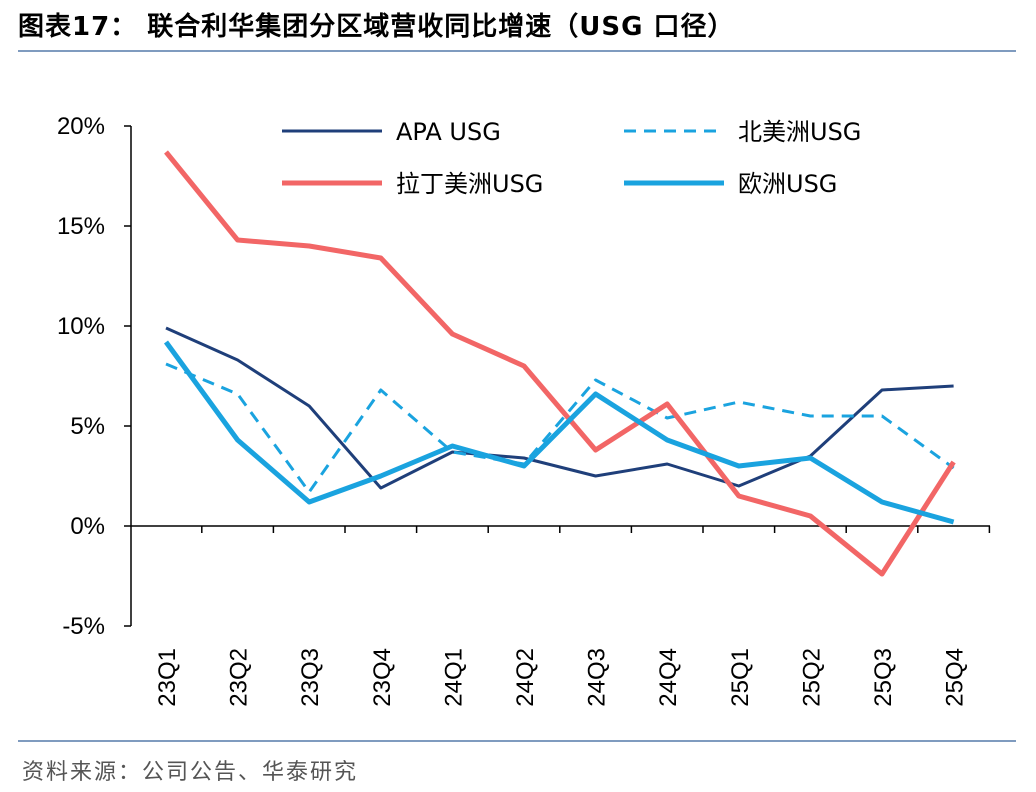 This screenshot has width=1036, height=792. I want to click on legend-label: 拉丁美洲USG, so click(469, 184).